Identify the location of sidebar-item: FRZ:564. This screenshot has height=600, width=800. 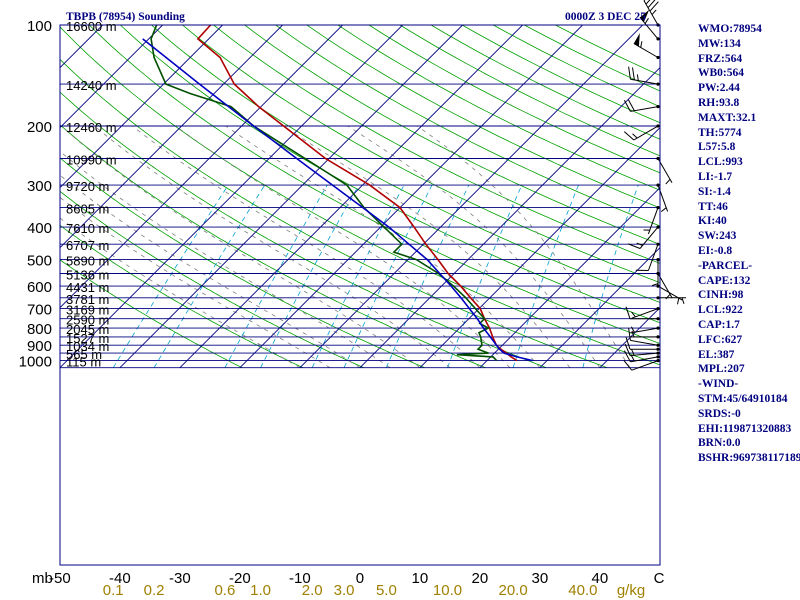
(720, 58).